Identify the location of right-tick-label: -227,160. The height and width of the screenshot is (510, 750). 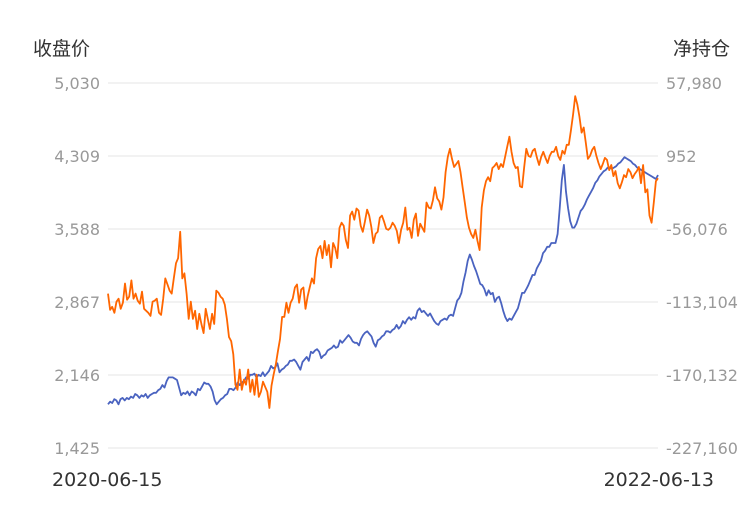
(702, 448).